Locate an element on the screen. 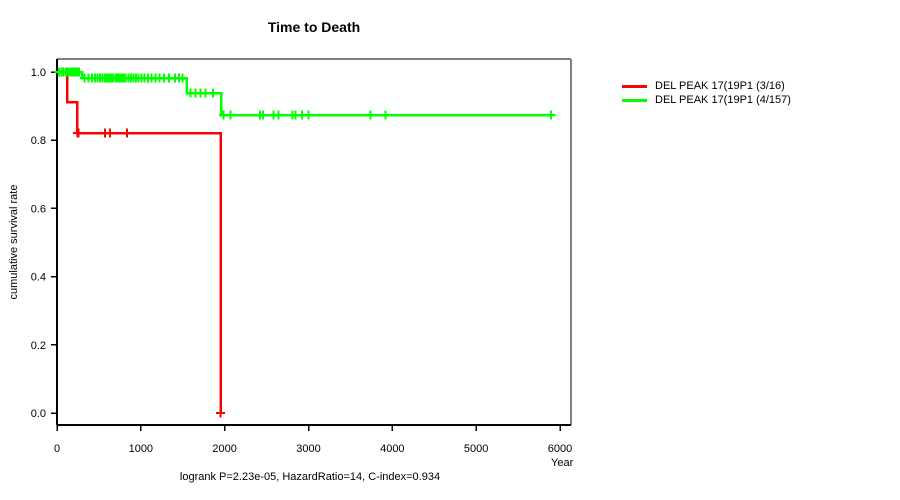 This screenshot has width=900, height=500. legend-label: DEL PEAK 17(19P1 (3/16) is located at coordinates (720, 86).